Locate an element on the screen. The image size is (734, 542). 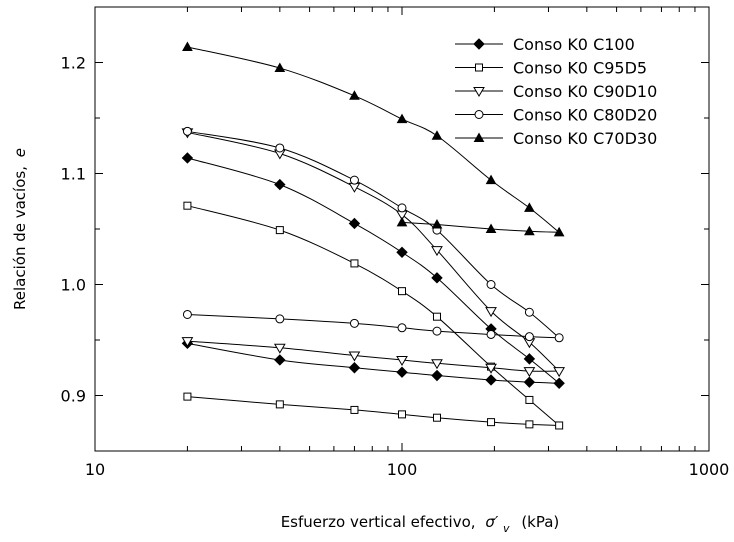
y-tick-label: 0.9 is located at coordinates (73, 396).